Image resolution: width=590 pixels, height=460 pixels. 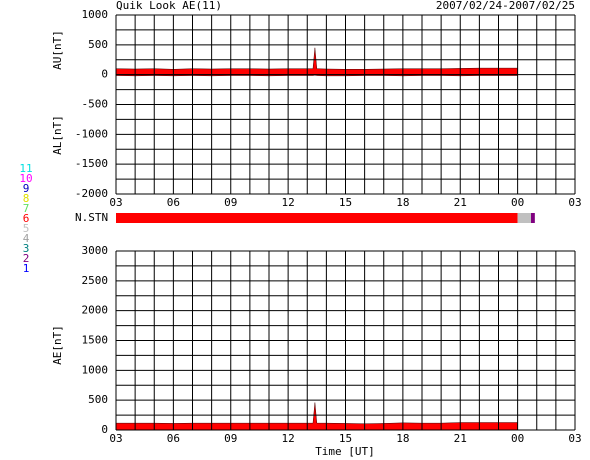 I want to click on date-range: 2007/02/24-2007/02/25, so click(x=505, y=6).